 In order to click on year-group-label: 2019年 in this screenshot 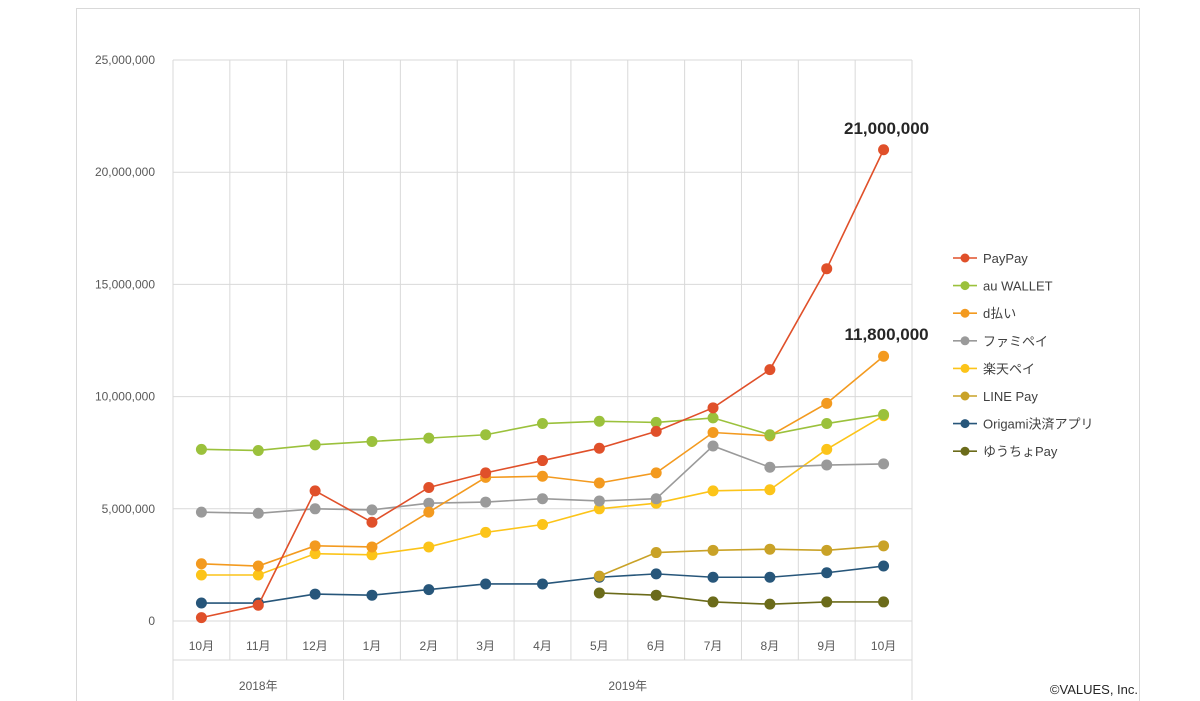, I will do `click(627, 686)`.